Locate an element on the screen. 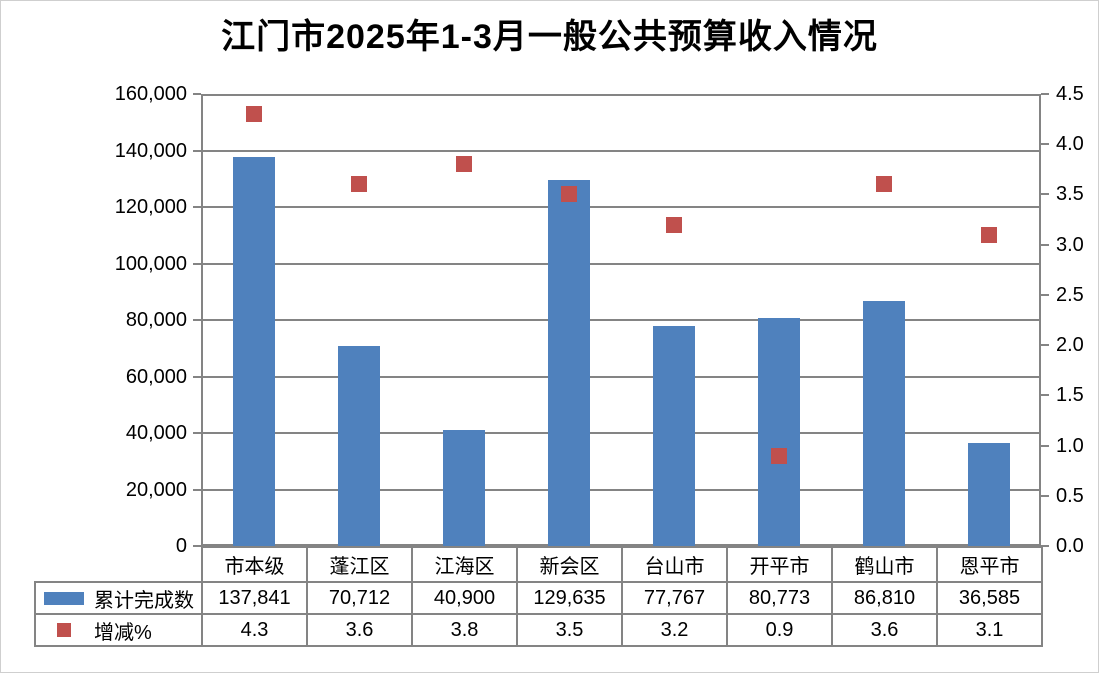 This screenshot has width=1099, height=673. marker-市本级 is located at coordinates (253, 114).